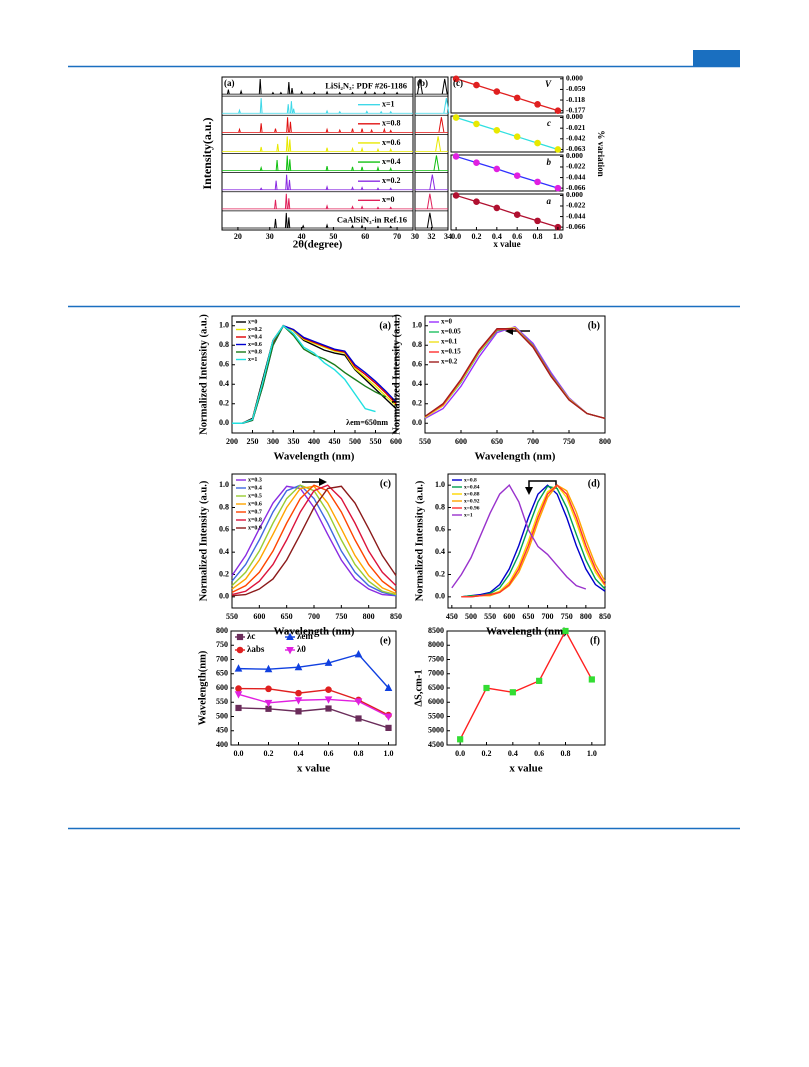 The image size is (809, 1067). I want to click on y-axis-label: % variation, so click(601, 153).